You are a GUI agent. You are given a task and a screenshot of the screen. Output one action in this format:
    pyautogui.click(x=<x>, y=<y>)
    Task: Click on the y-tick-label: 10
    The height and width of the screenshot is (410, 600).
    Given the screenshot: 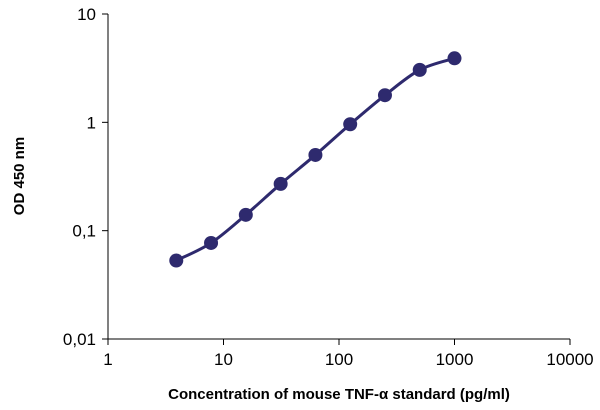 What is the action you would take?
    pyautogui.click(x=86, y=14)
    